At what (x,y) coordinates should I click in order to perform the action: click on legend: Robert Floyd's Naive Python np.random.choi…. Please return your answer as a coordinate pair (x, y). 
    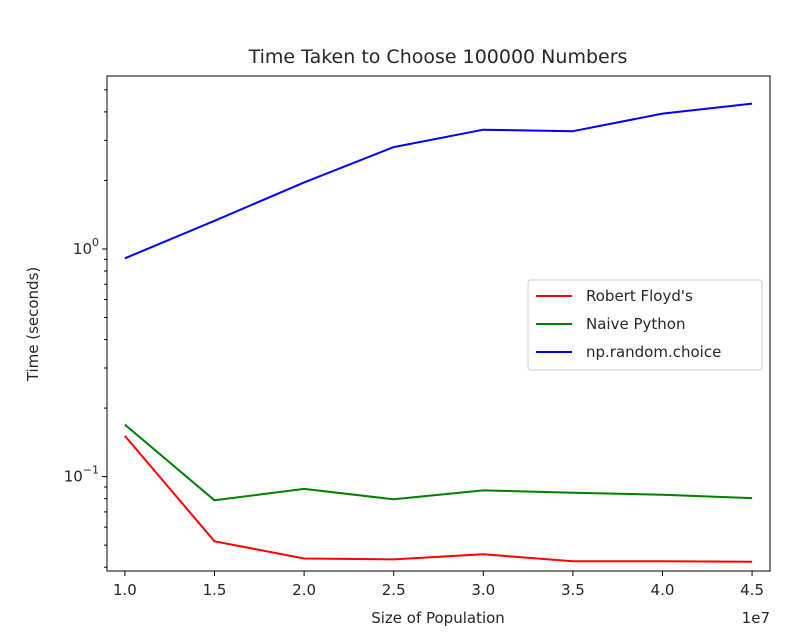
    Looking at the image, I should click on (645, 325).